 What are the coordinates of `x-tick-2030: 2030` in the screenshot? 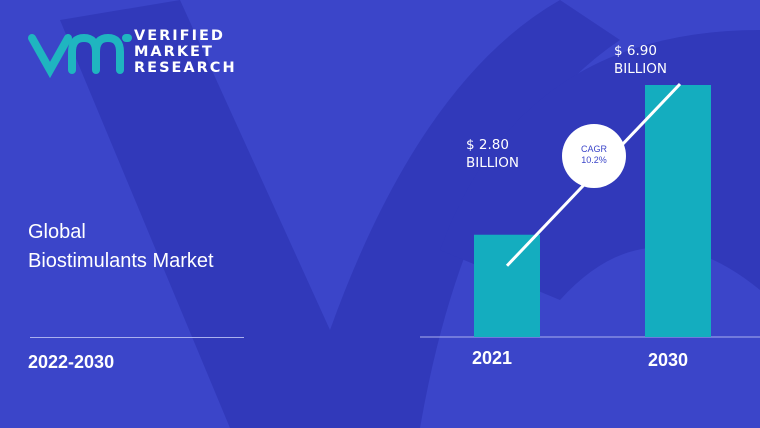 It's located at (668, 360).